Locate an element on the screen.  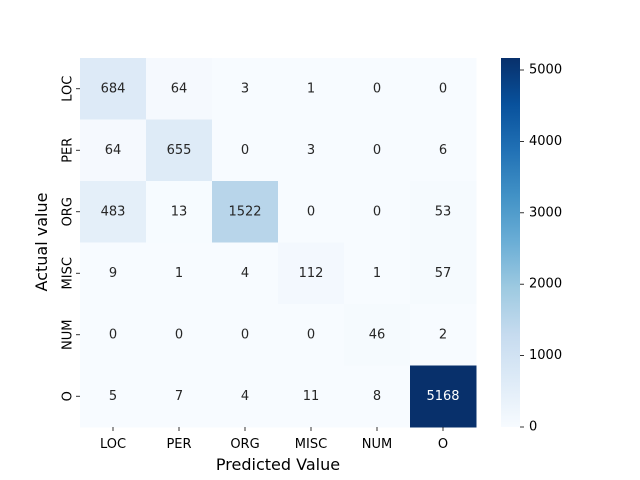
y-tick-label: LOC is located at coordinates (68, 89).